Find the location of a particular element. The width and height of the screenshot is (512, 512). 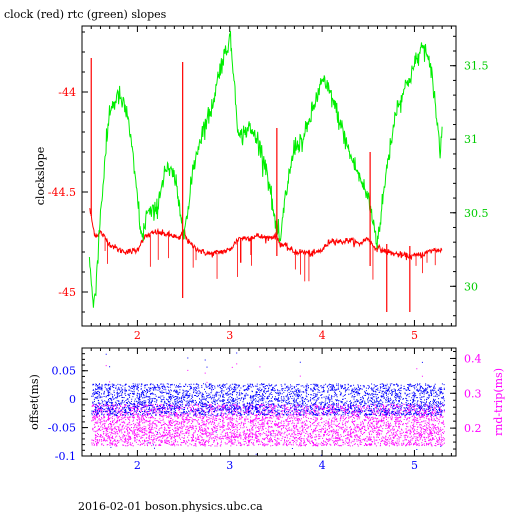

y-left-tick-label: -0.05 is located at coordinates (62, 428).